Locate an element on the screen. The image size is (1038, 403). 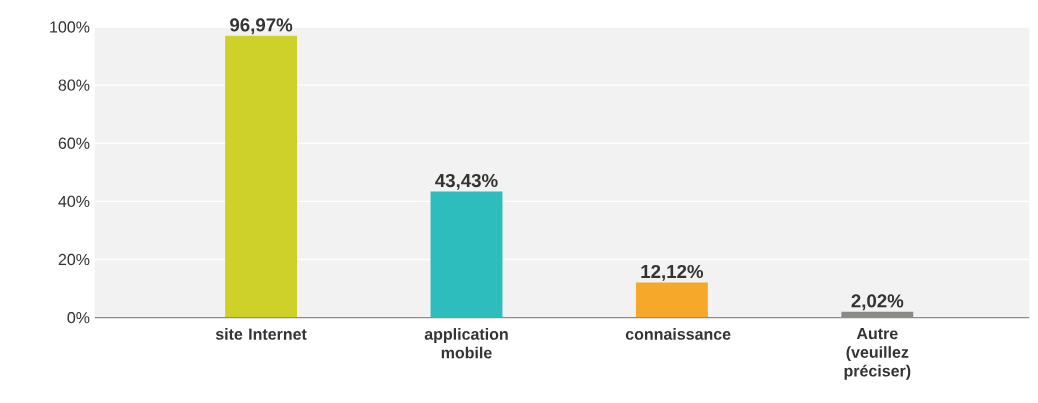
data-label: 96,97% is located at coordinates (261, 26).